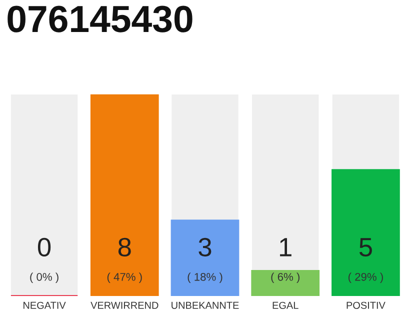 This screenshot has height=320, width=410. What do you see at coordinates (124, 261) in the screenshot?
I see `data-label: 8 ( 47% )` at bounding box center [124, 261].